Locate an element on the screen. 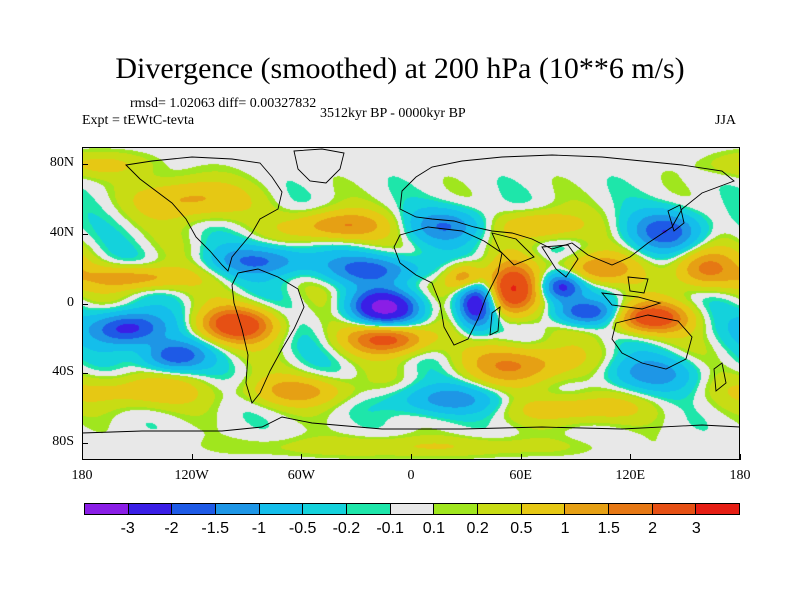  colorbar-label: -0.1 is located at coordinates (390, 528).